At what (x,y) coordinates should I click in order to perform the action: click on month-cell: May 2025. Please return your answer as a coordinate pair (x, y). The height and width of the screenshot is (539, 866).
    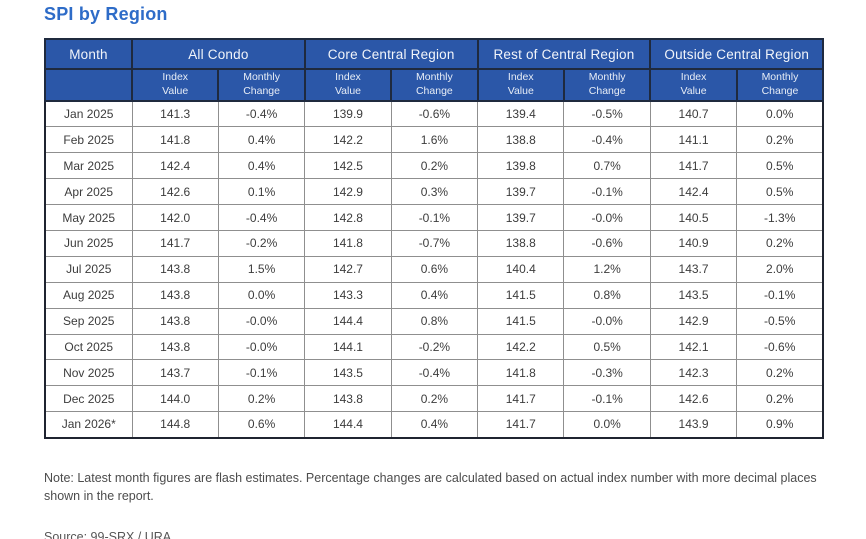
    Looking at the image, I should click on (88, 217).